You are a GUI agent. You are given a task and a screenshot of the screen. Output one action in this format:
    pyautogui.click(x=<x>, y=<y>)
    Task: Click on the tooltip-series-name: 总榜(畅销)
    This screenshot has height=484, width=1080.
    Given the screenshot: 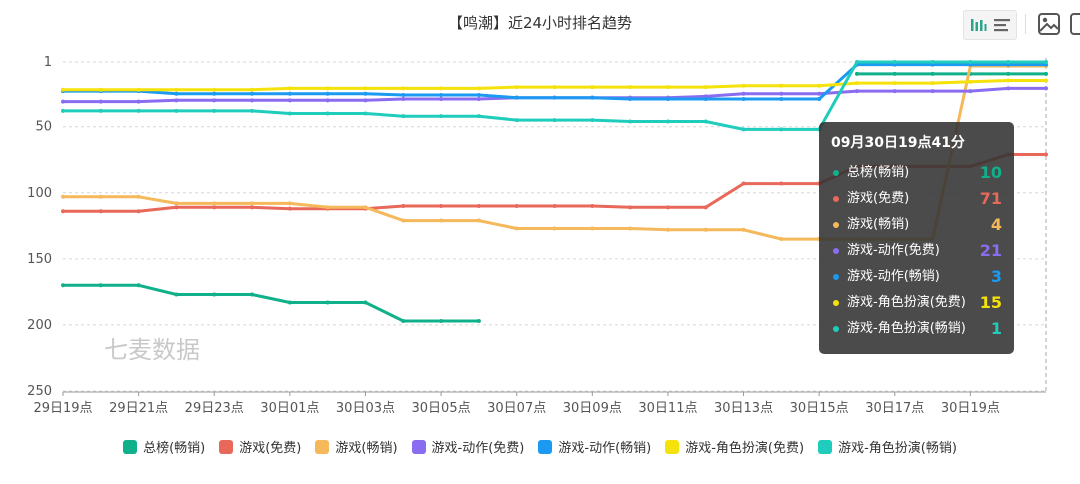 What is the action you would take?
    pyautogui.click(x=878, y=172)
    